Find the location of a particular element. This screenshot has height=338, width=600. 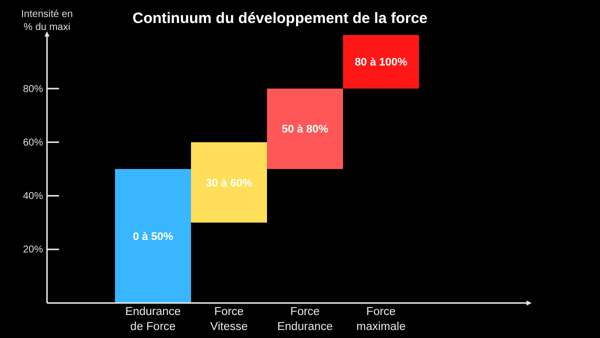

chart-title: Continuum du développement de la force is located at coordinates (280, 18).